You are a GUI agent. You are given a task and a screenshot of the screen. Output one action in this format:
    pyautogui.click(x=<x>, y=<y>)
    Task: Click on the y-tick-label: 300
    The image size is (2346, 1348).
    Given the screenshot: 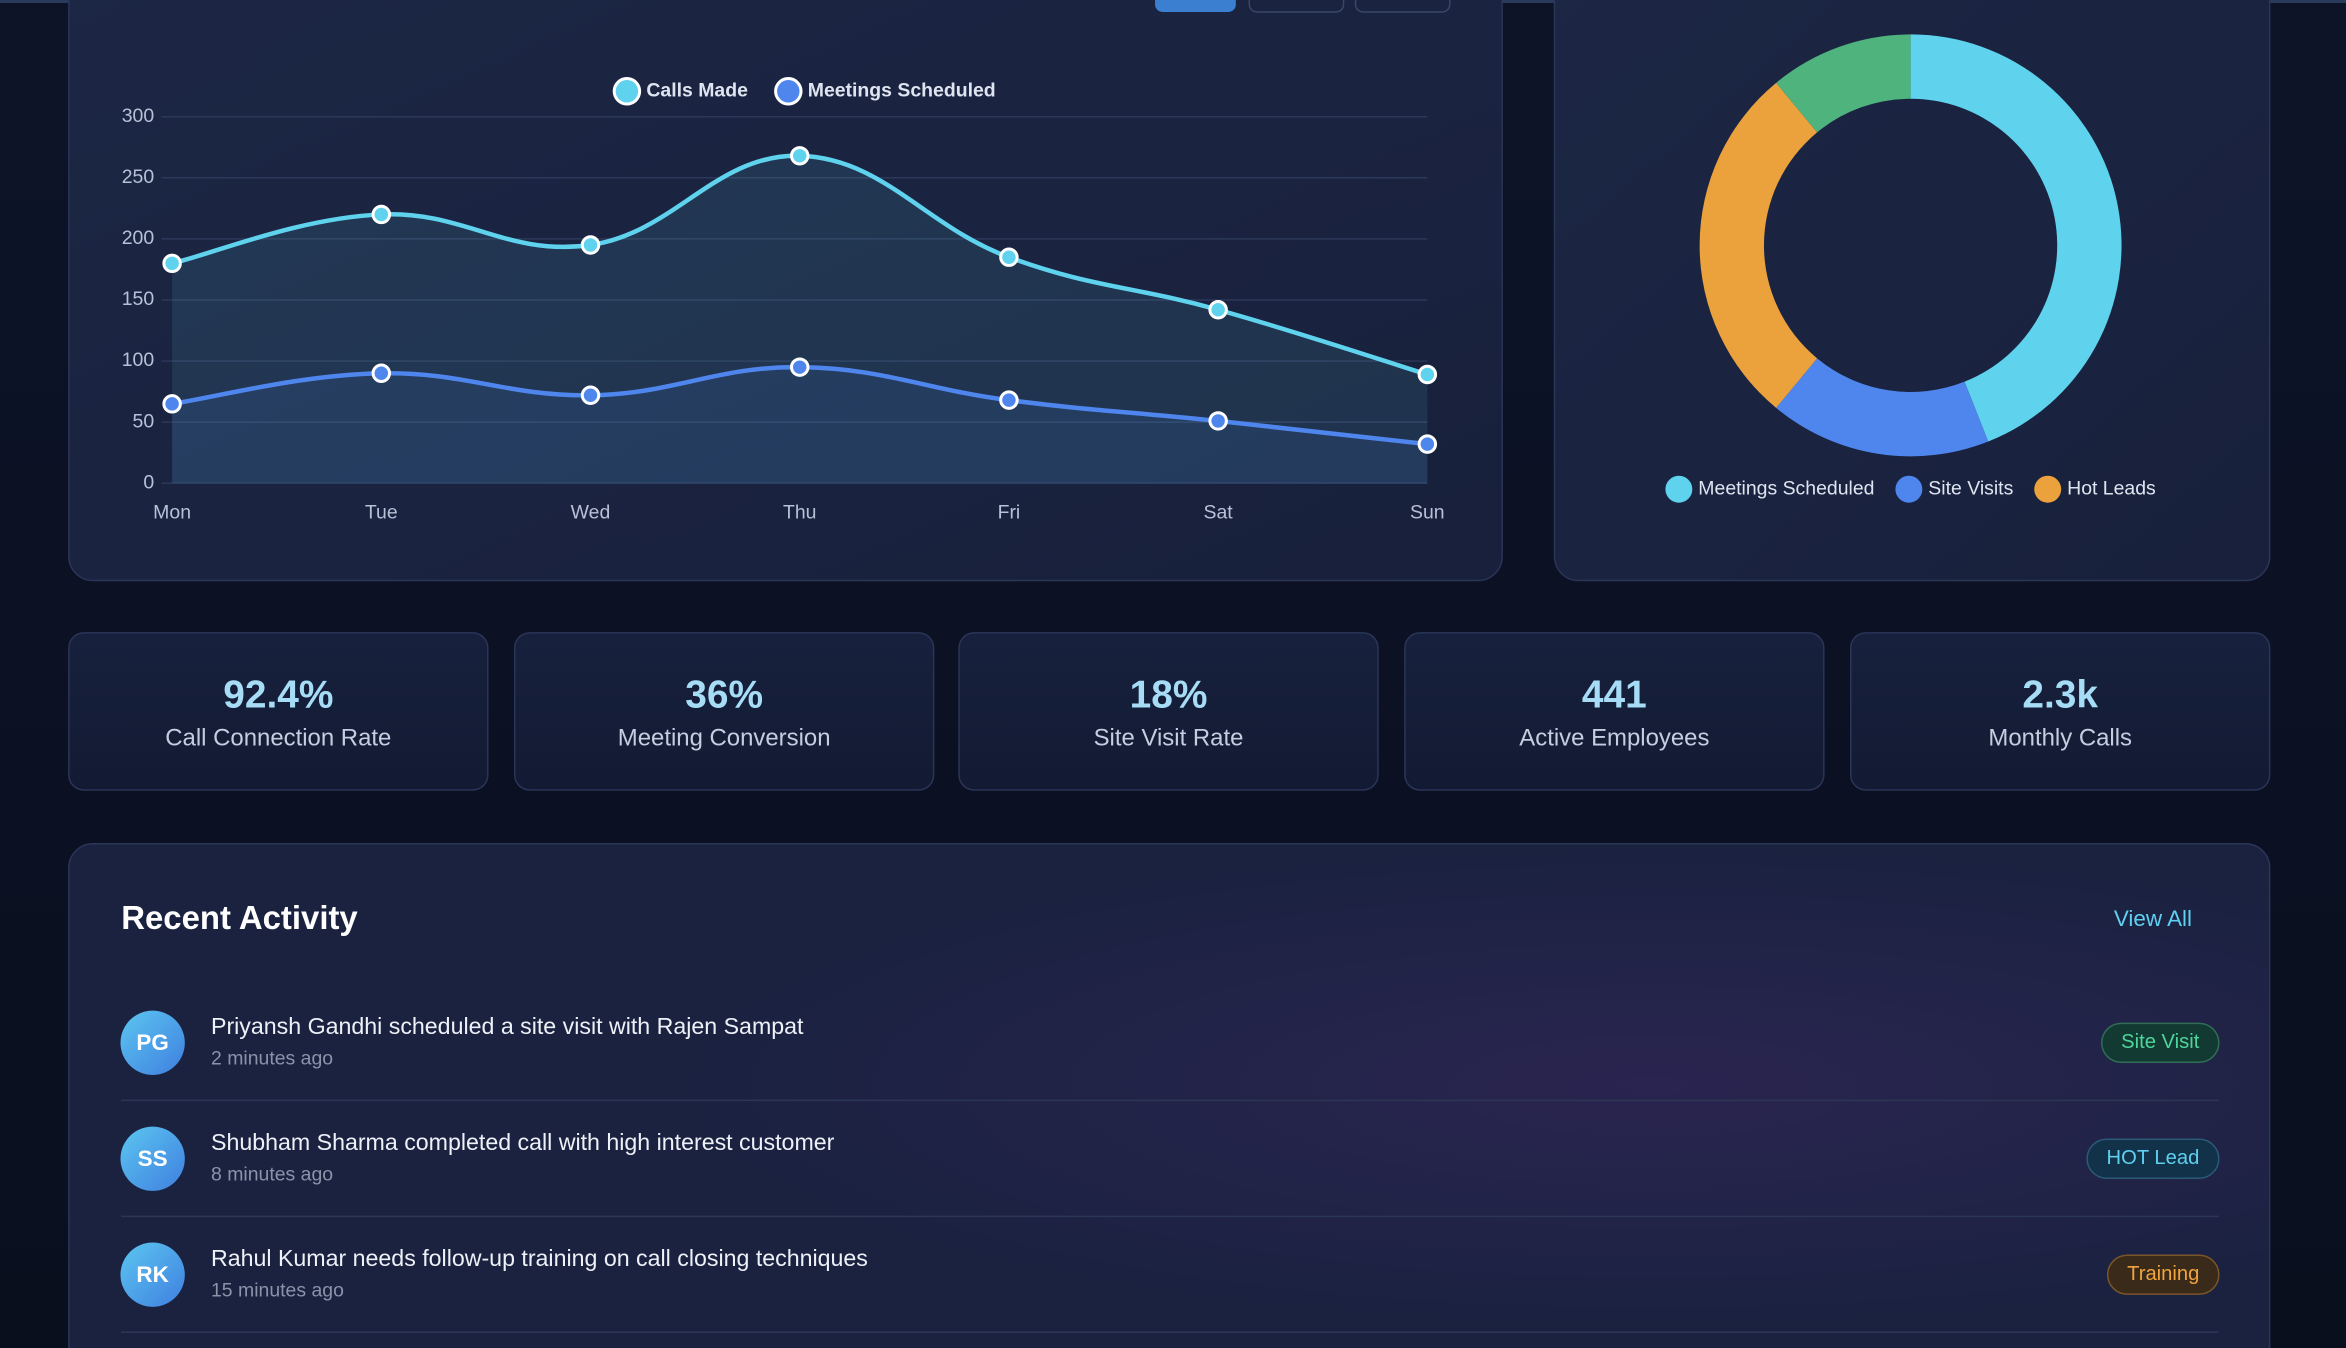 What is the action you would take?
    pyautogui.click(x=138, y=116)
    